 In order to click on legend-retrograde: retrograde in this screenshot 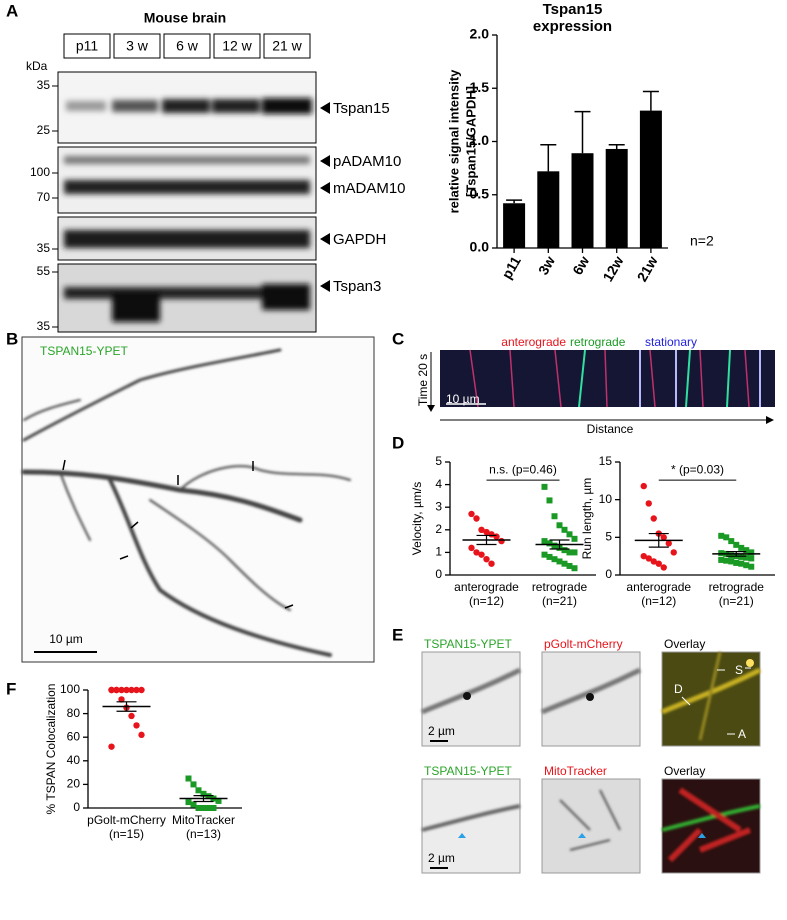, I will do `click(598, 342)`.